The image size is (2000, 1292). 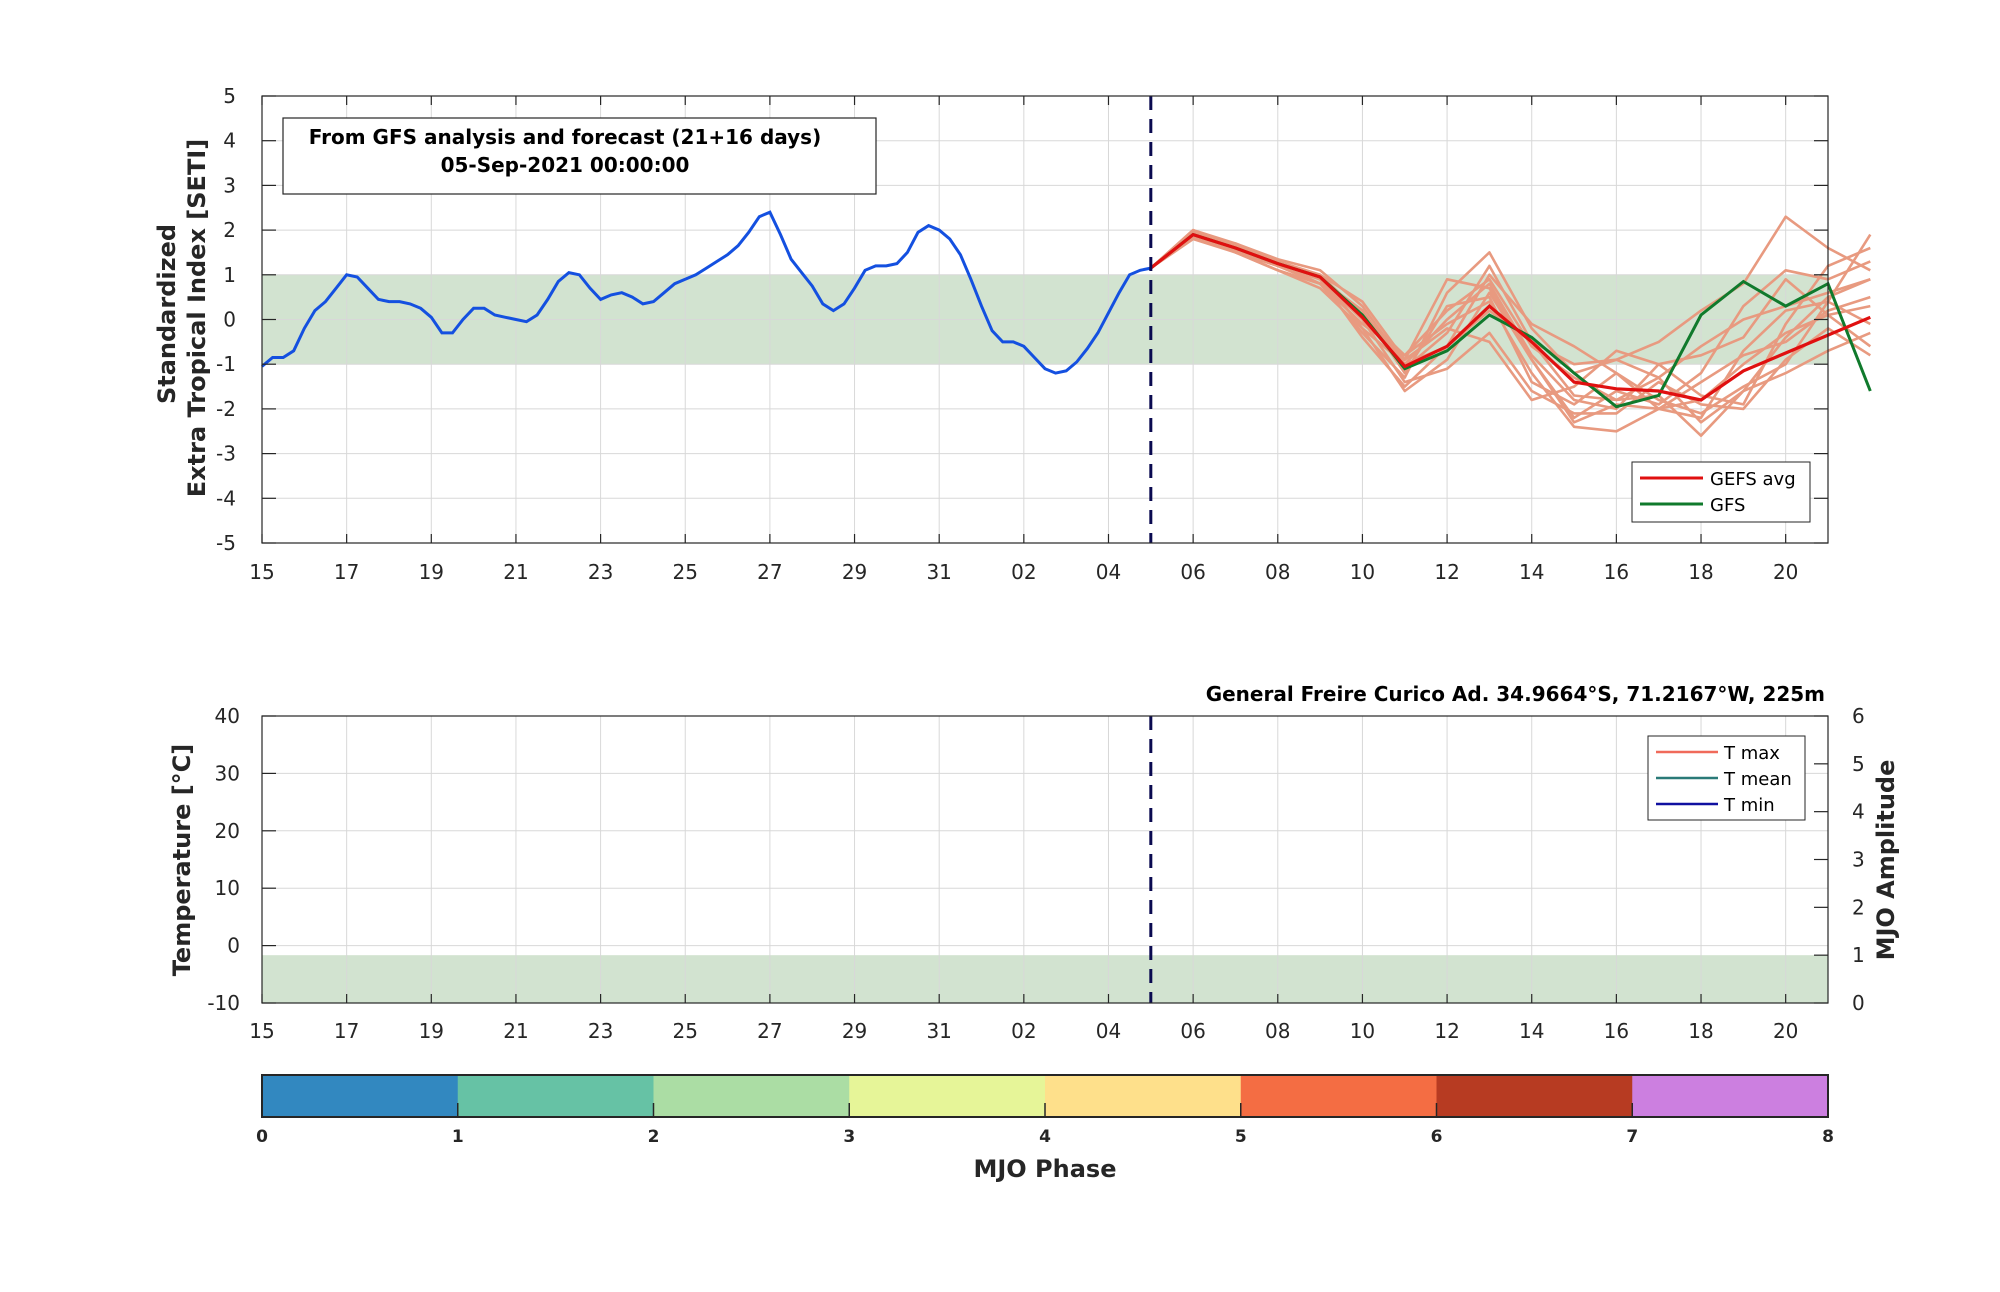 I want to click on seti-ytick-label: -5, so click(x=226, y=543).